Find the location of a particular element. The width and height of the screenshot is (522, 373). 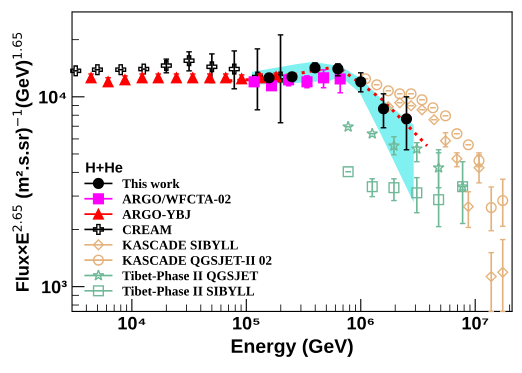

legend-label: ARGO-YBJ is located at coordinates (156, 214).